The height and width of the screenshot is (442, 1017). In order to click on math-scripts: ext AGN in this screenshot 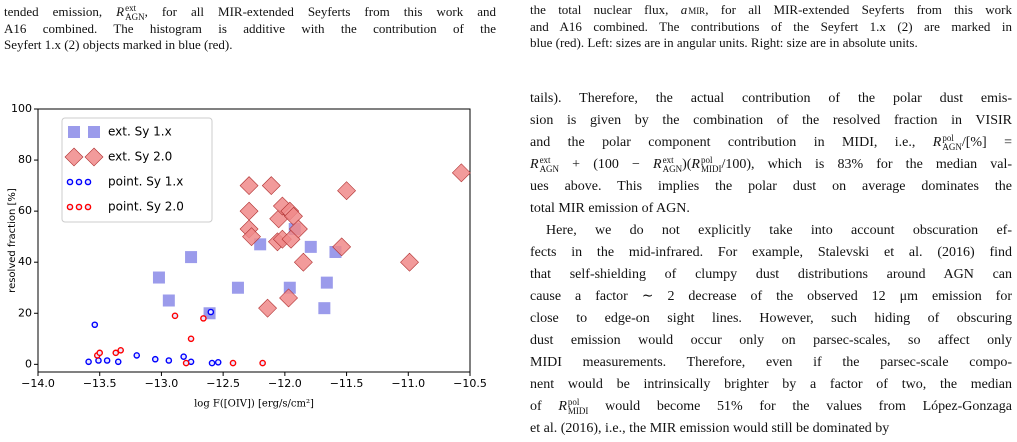, I will do `click(135, 13)`.